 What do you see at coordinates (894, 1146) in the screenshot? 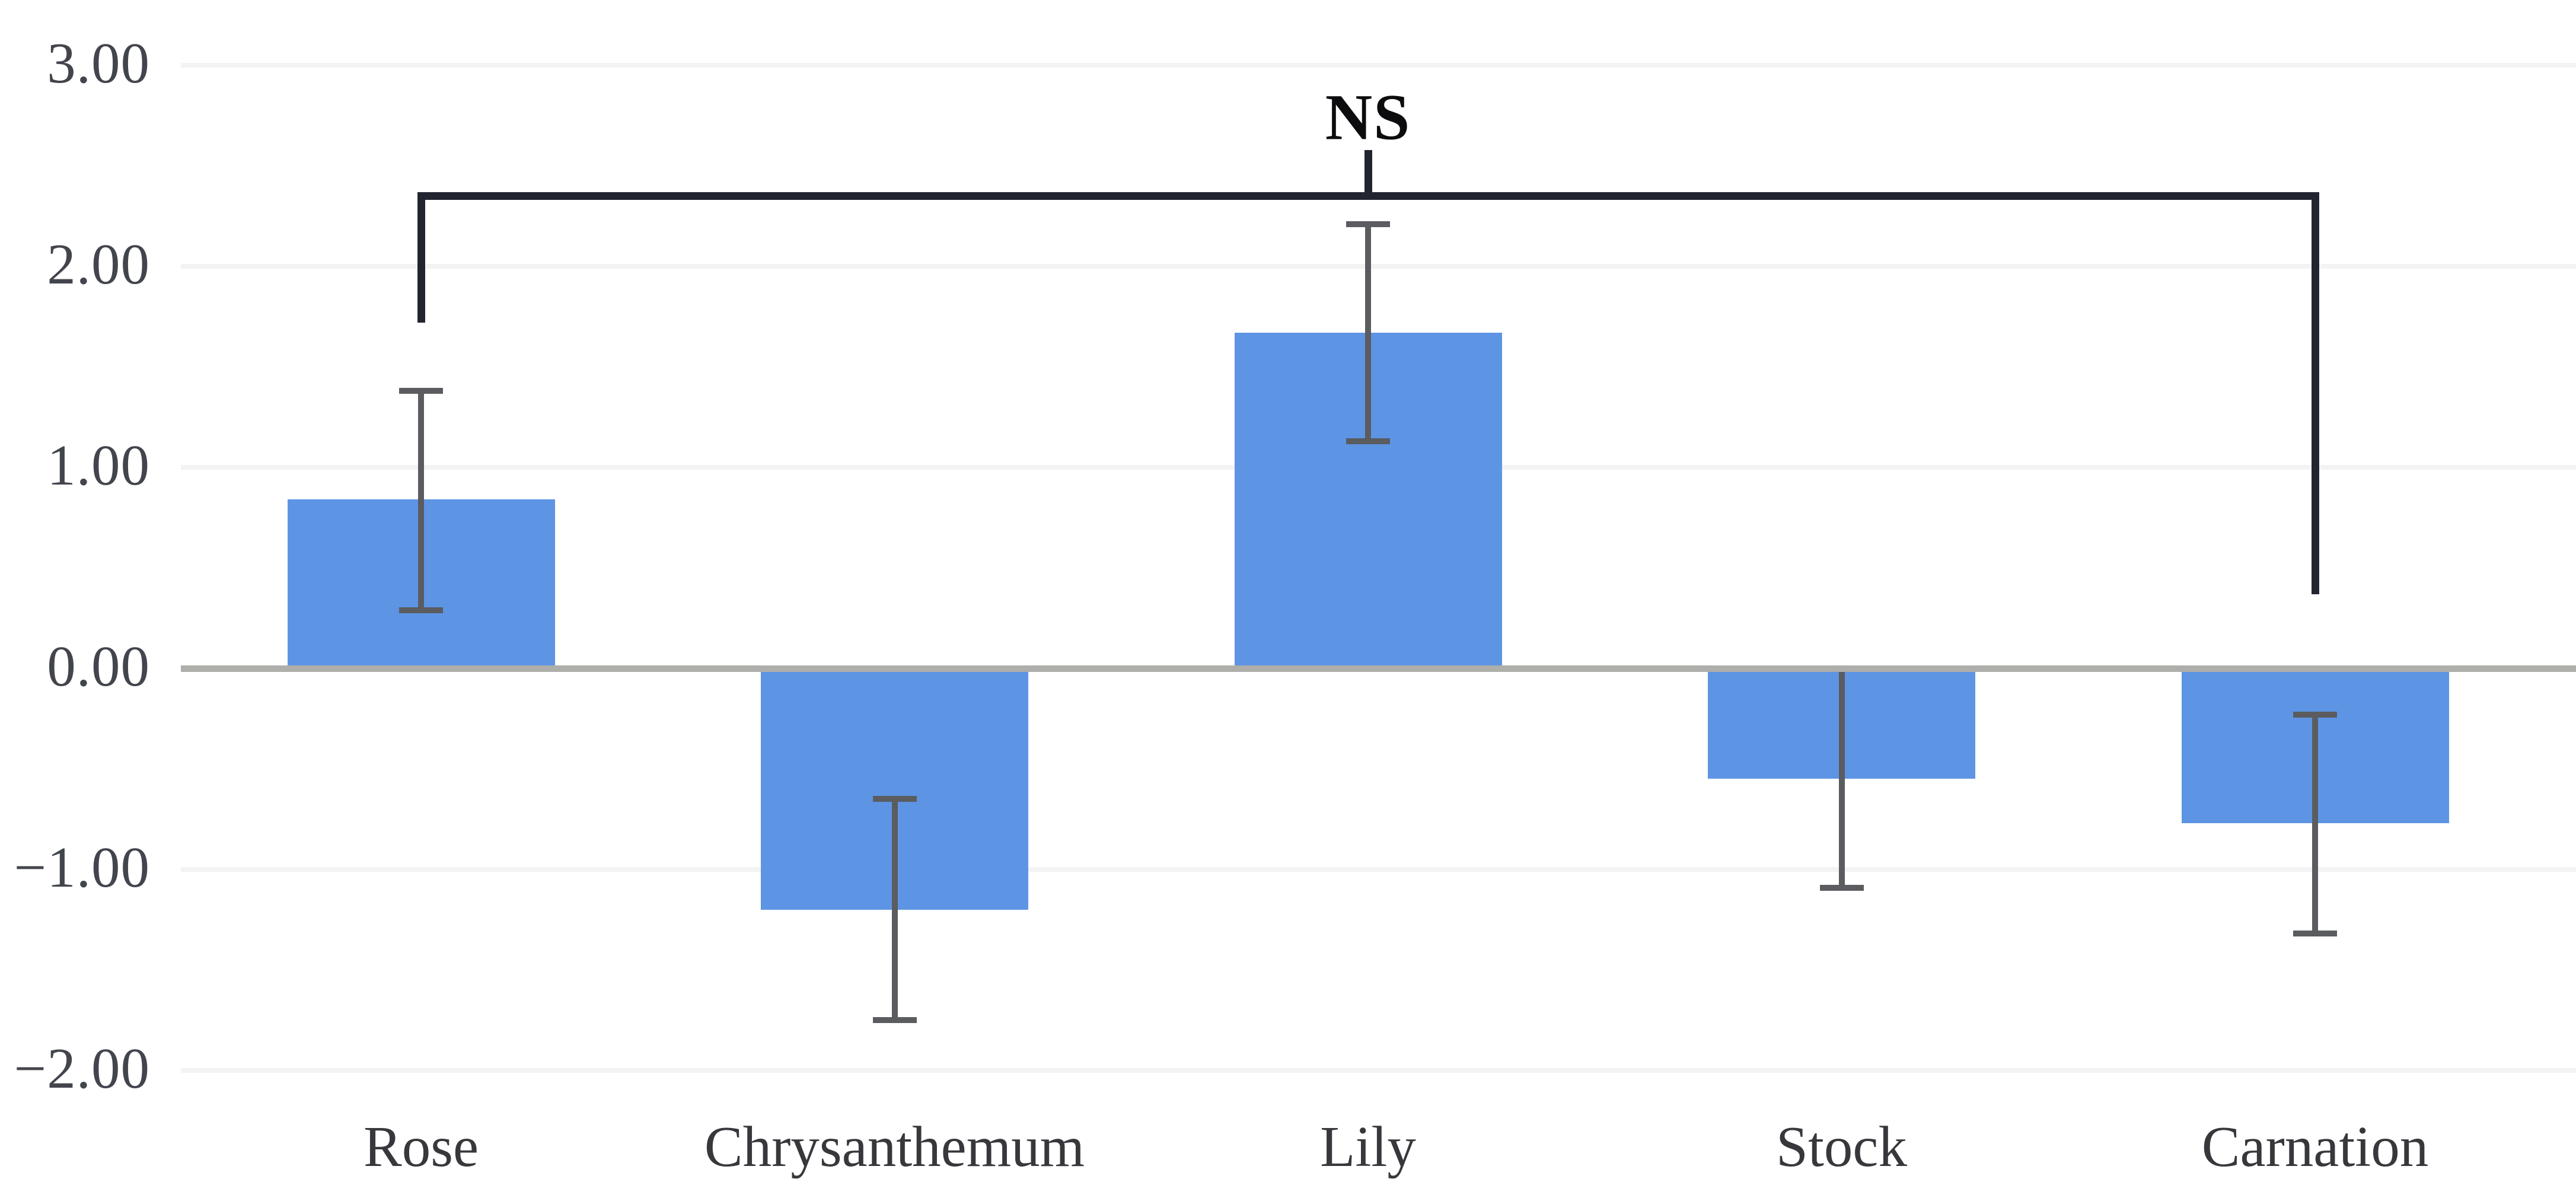
I see `x-category-label-chrysanthemum: Chrysanthemum` at bounding box center [894, 1146].